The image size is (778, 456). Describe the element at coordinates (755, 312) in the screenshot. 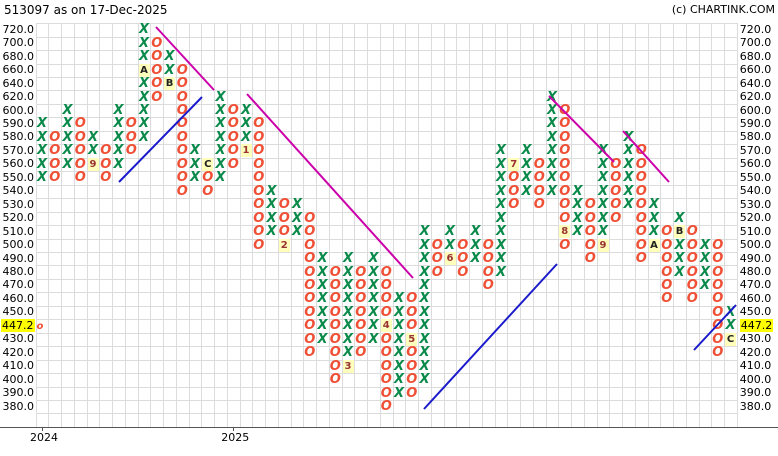

I see `y-axis-label-right: 450.0` at that location.